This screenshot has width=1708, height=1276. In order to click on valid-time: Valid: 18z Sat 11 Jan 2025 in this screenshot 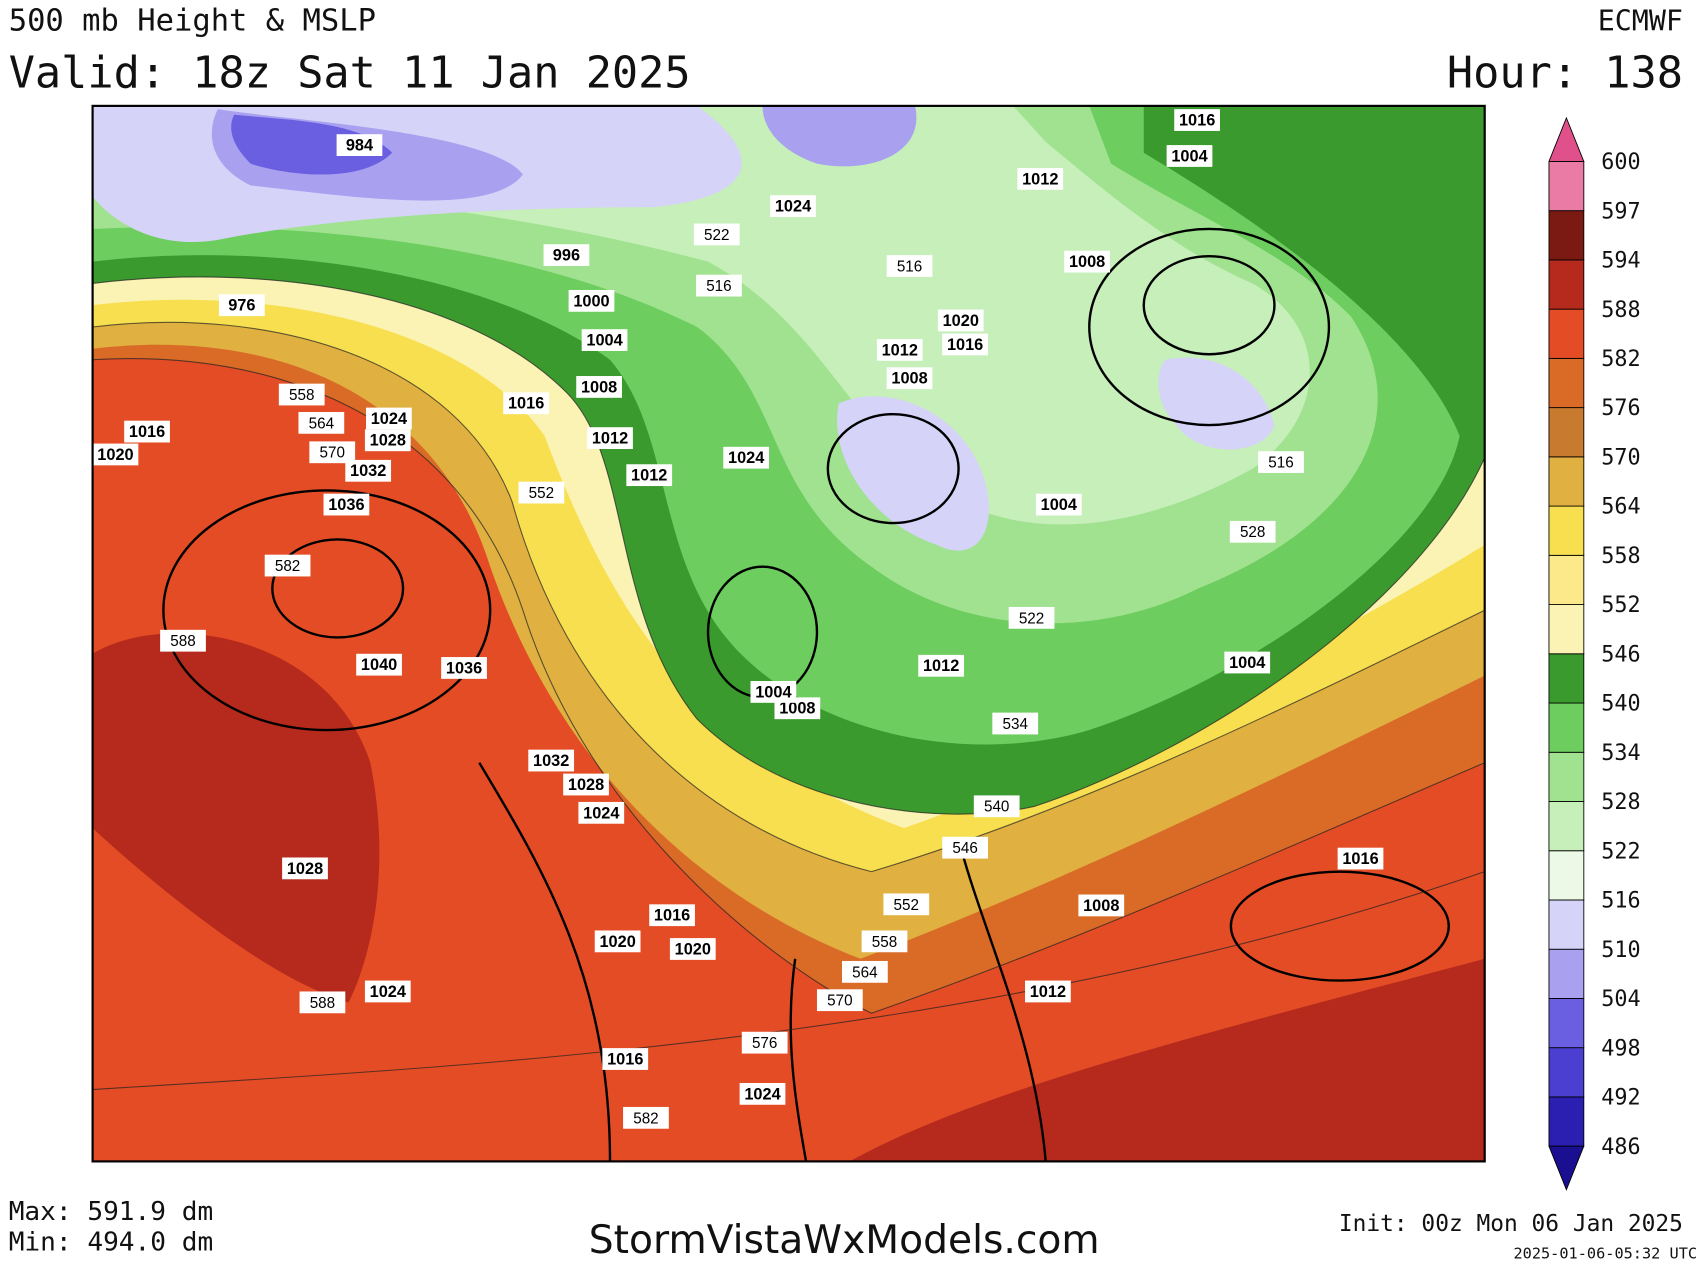, I will do `click(350, 73)`.